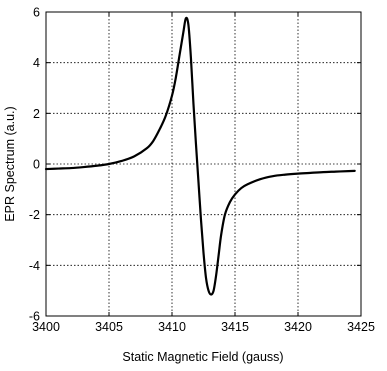 The height and width of the screenshot is (371, 387). Describe the element at coordinates (36, 13) in the screenshot. I see `y-tick-label: 6` at that location.